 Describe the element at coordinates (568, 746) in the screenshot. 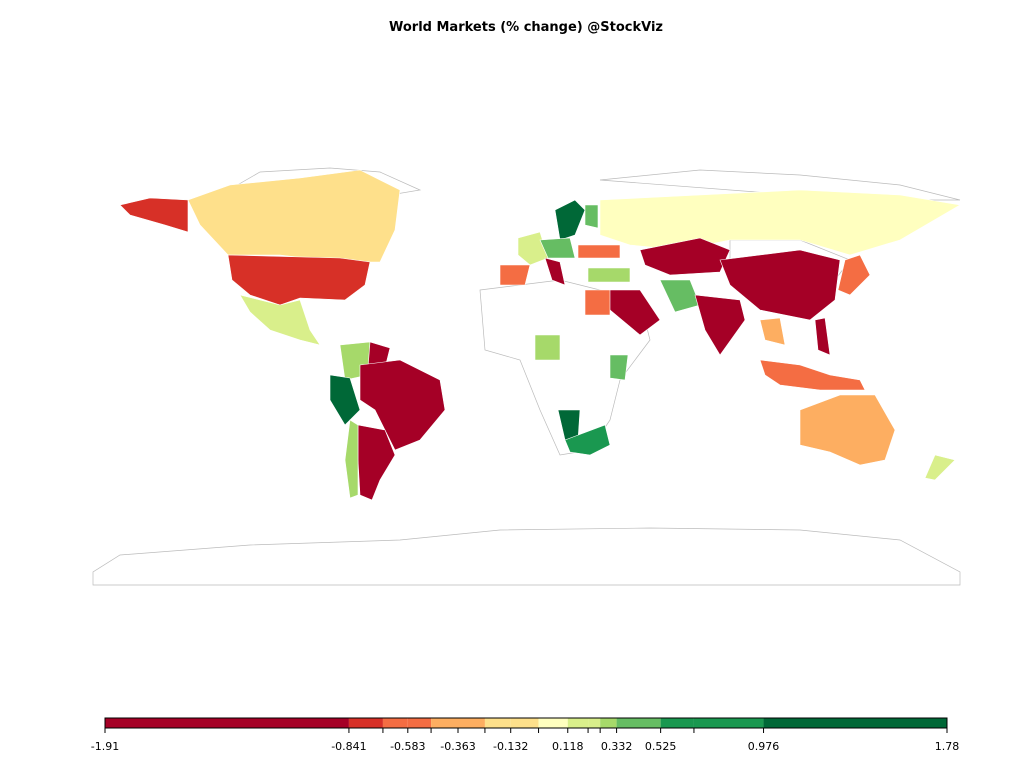

I see `legend-tick-label: 0.118` at that location.